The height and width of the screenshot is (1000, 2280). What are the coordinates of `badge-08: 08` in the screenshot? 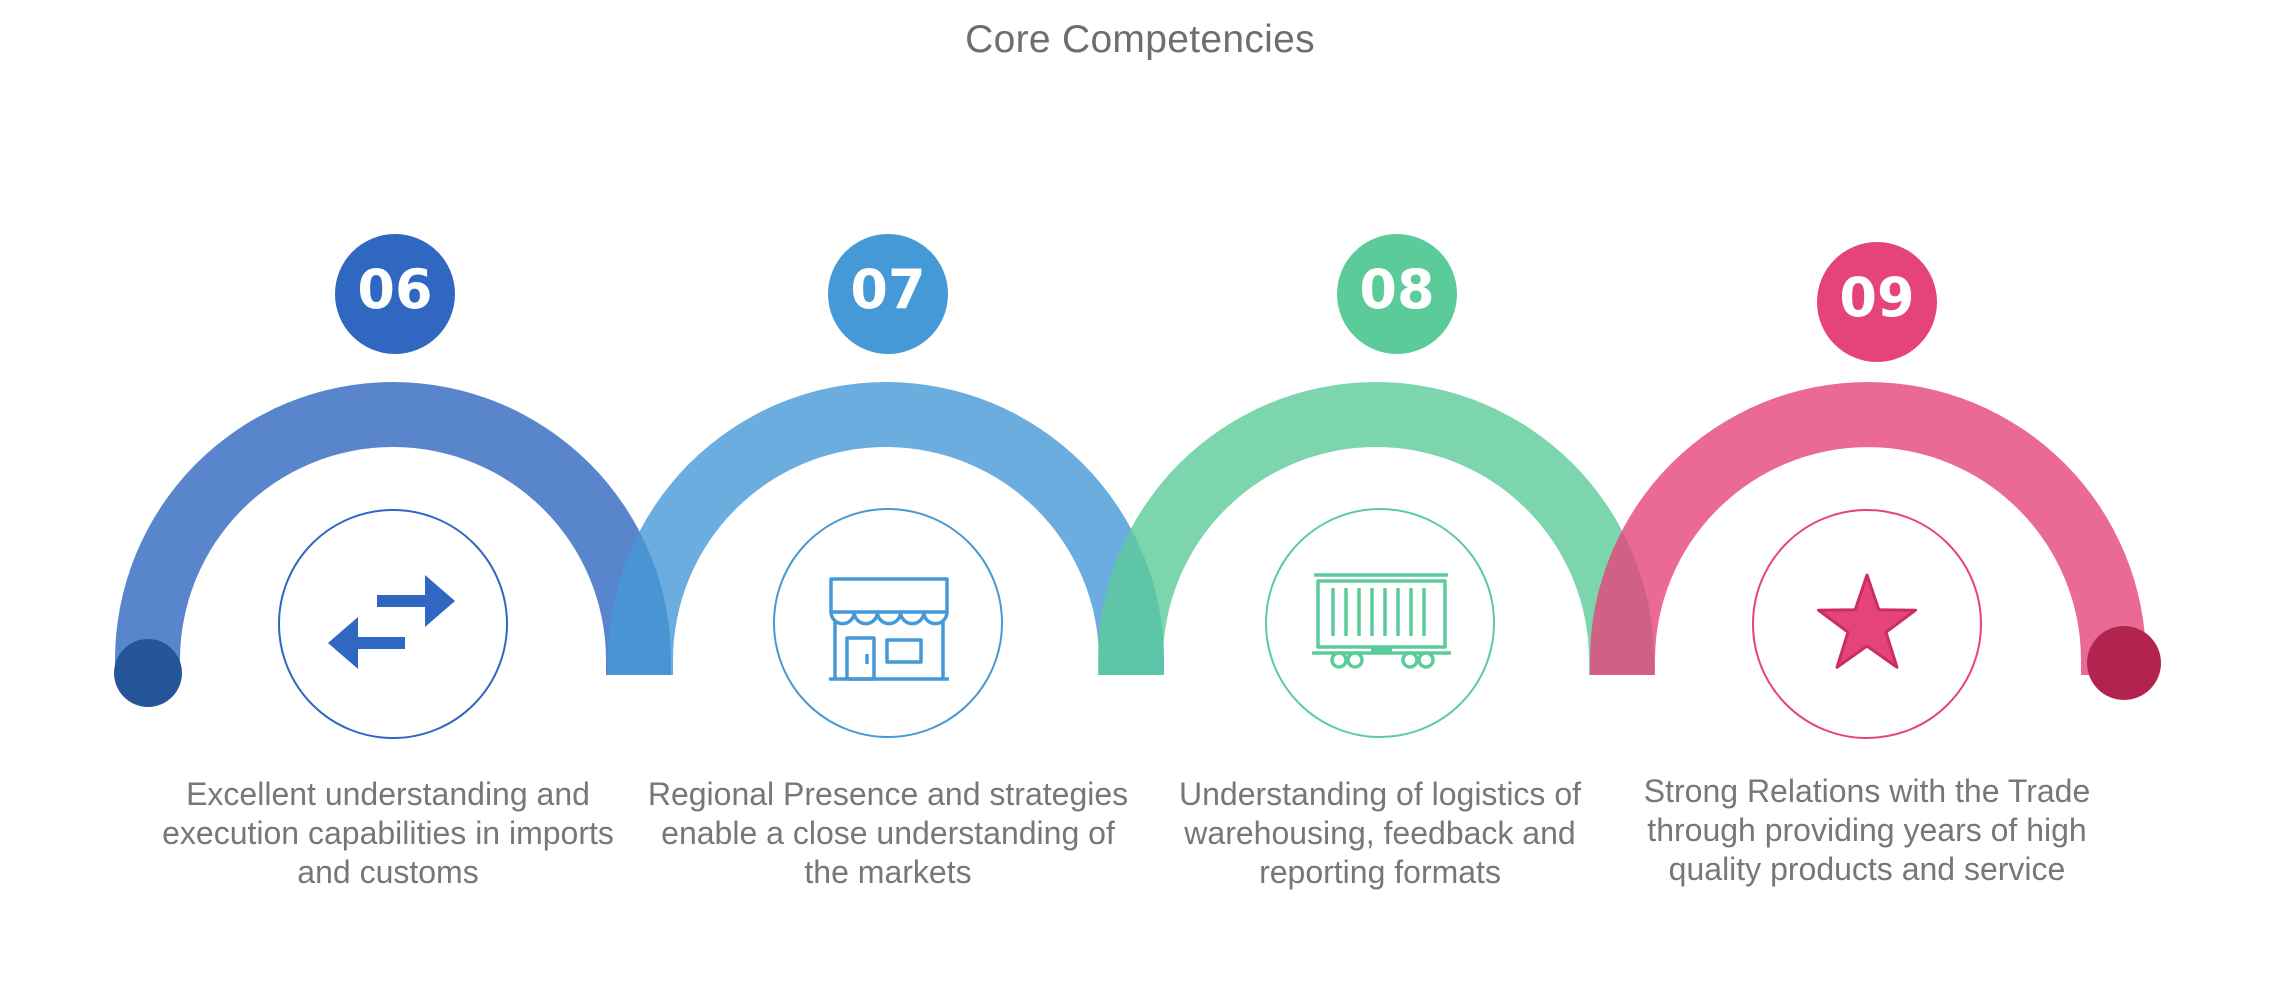 It's located at (1397, 294).